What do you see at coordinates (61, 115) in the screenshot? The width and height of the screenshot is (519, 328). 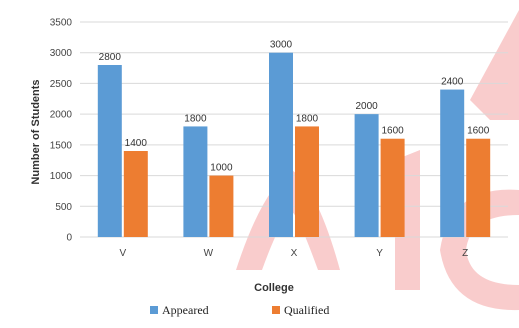 I see `y-tick-label: 2000` at bounding box center [61, 115].